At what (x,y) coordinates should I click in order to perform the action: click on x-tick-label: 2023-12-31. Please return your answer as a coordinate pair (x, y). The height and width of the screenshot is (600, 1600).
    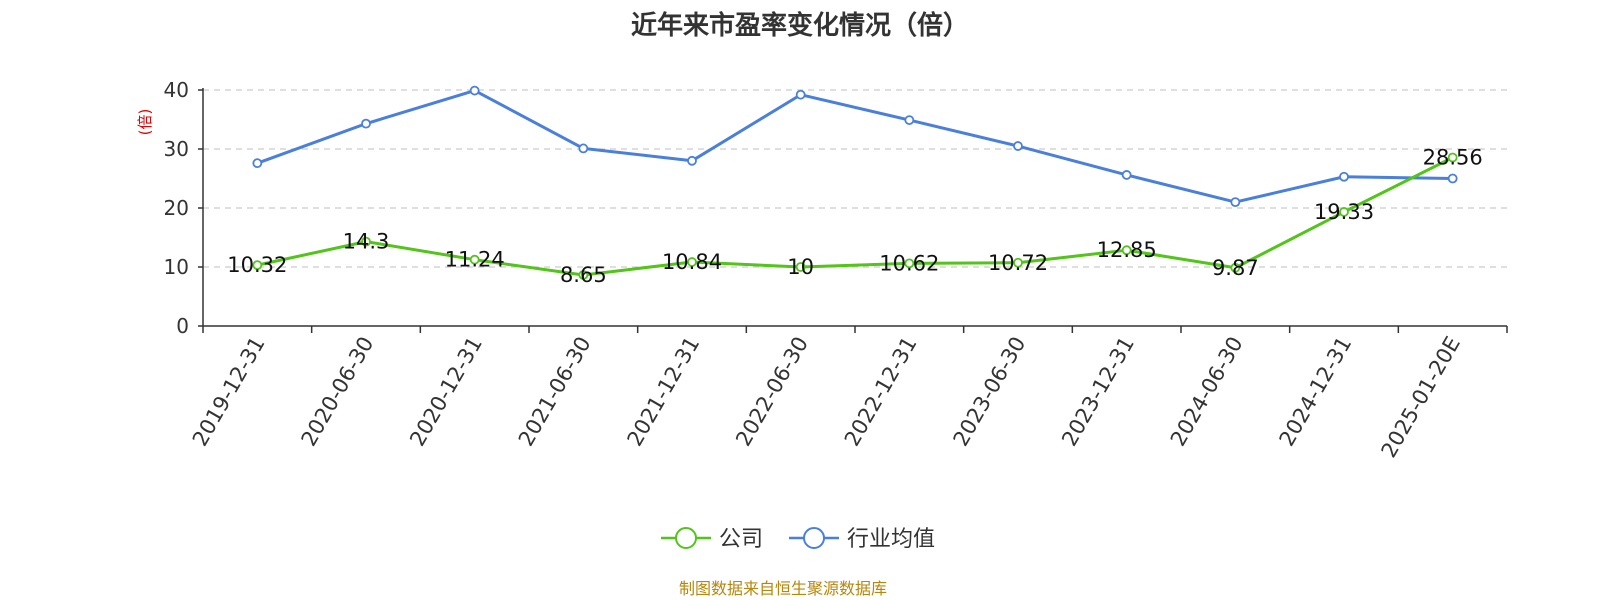
    Looking at the image, I should click on (1098, 392).